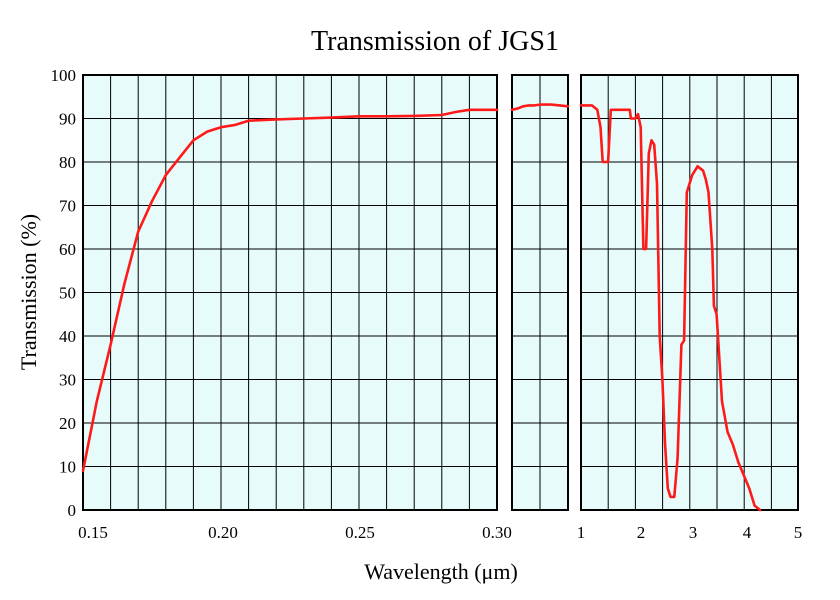 Image resolution: width=840 pixels, height=600 pixels. Describe the element at coordinates (64, 75) in the screenshot. I see `y-tick-label: 100` at that location.